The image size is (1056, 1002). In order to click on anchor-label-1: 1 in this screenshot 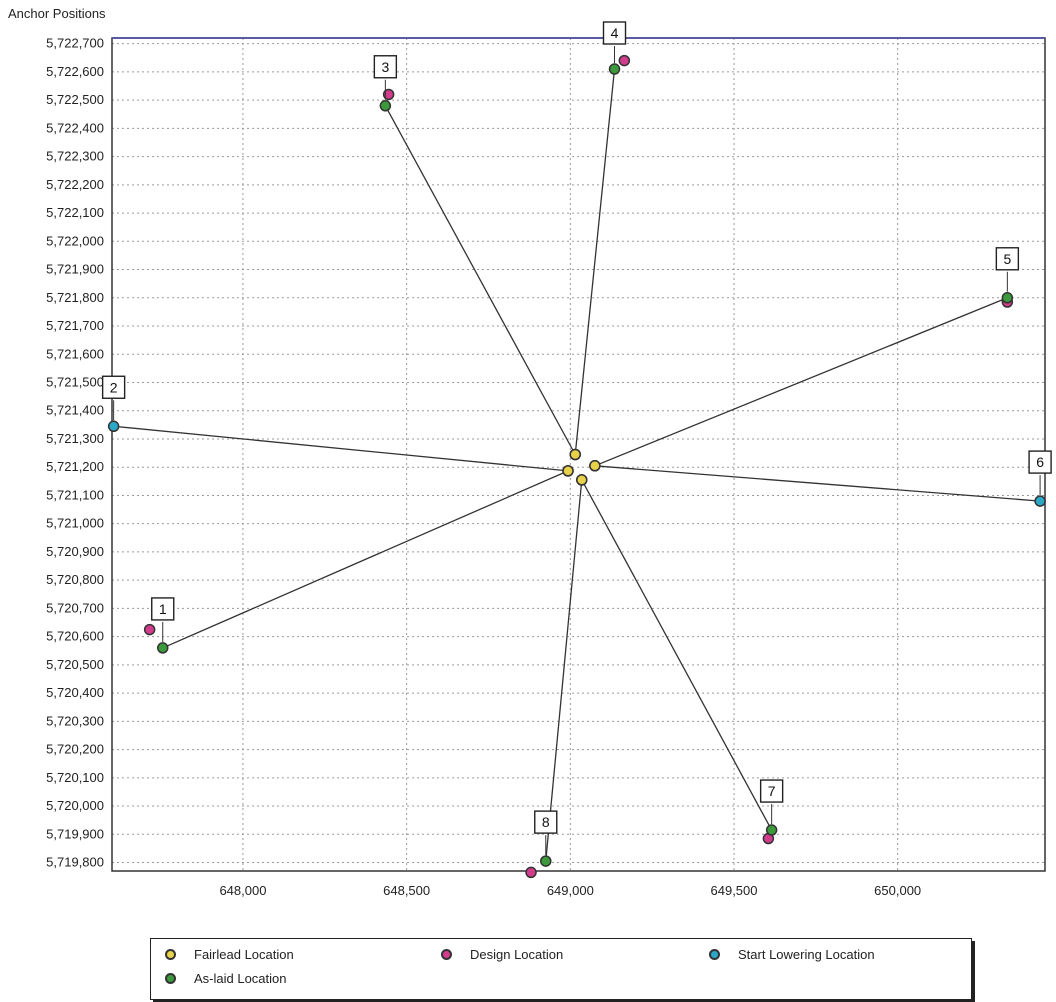, I will do `click(163, 619)`.